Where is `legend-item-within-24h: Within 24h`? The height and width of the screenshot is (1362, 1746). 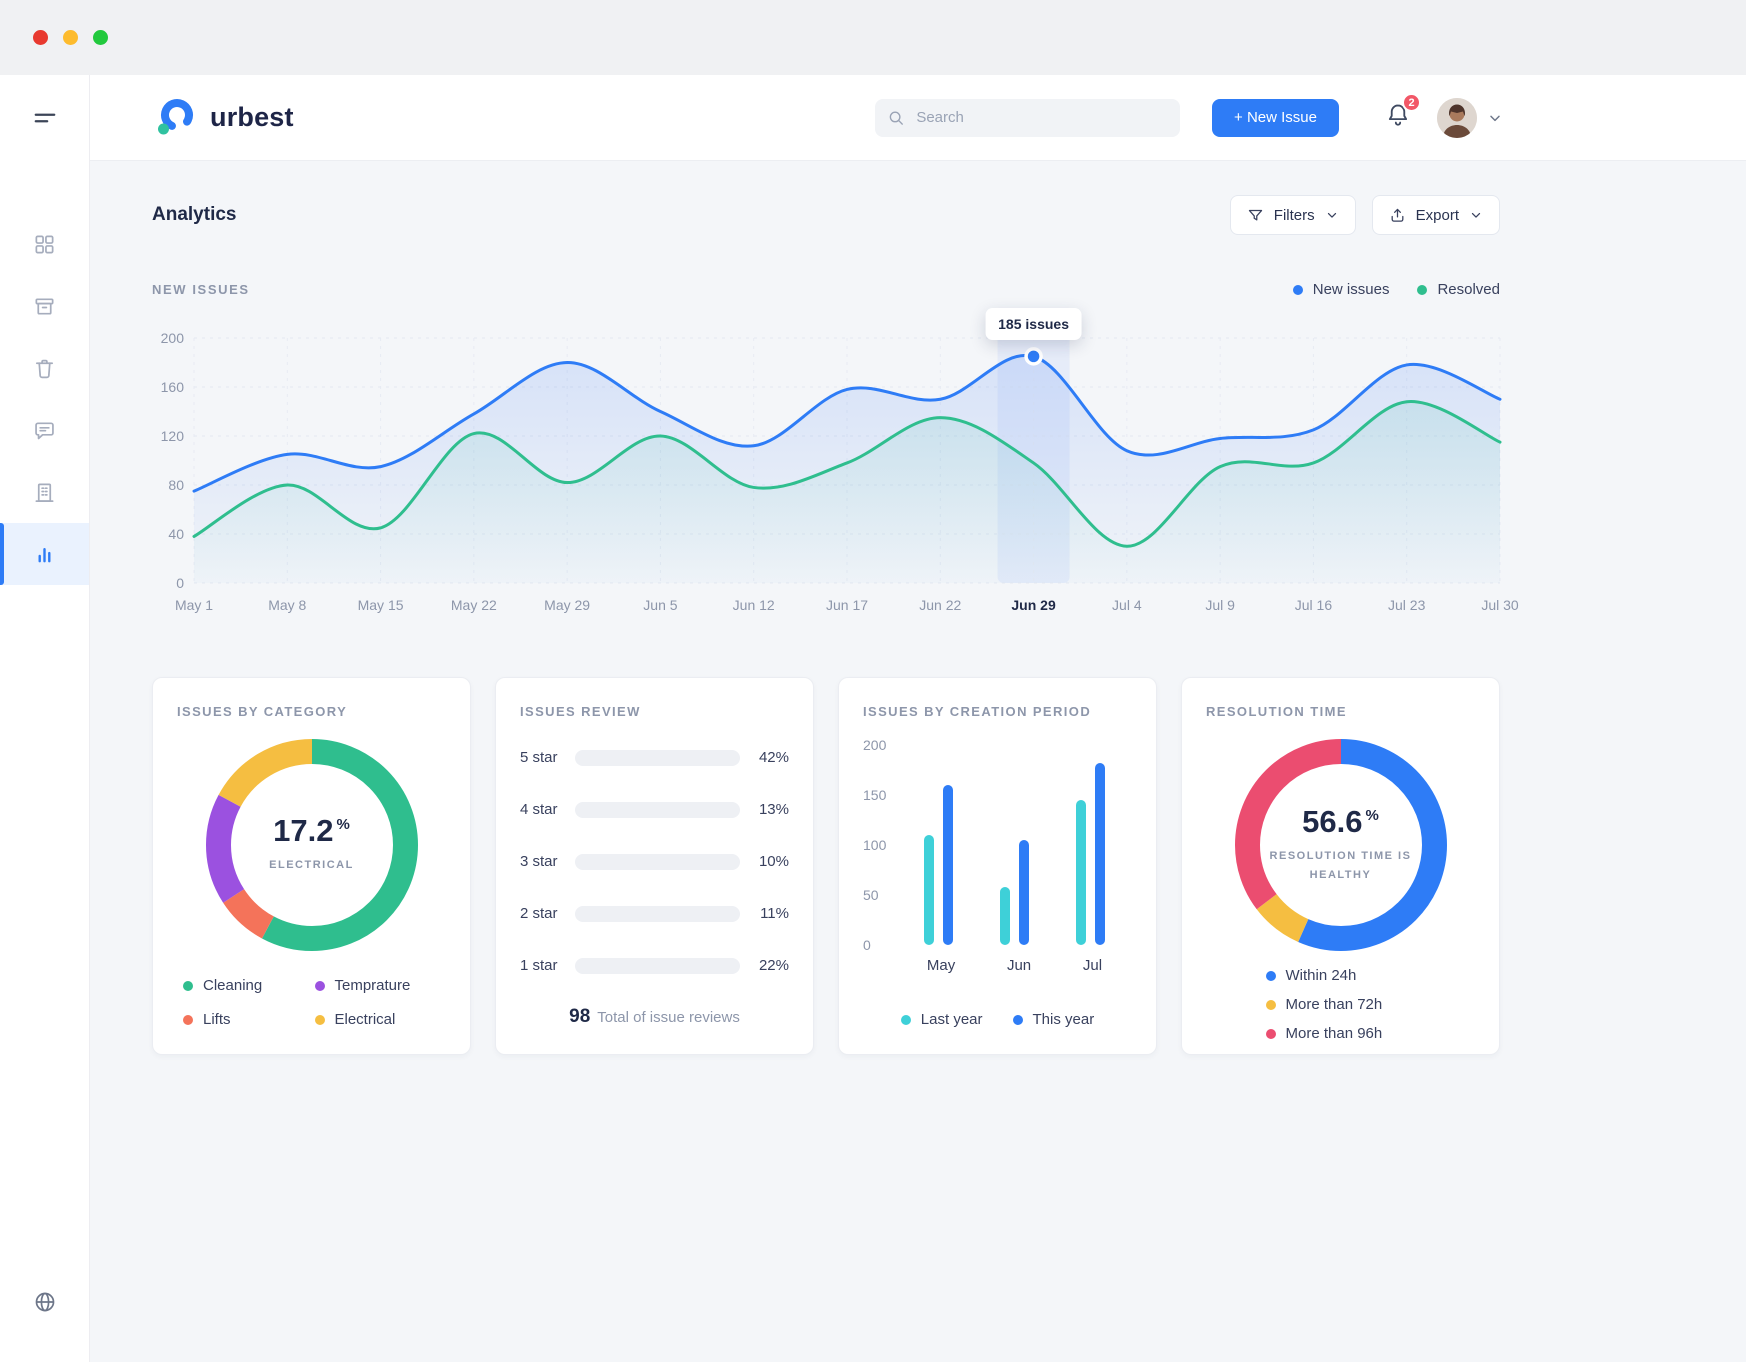 legend-item-within-24h: Within 24h is located at coordinates (1340, 975).